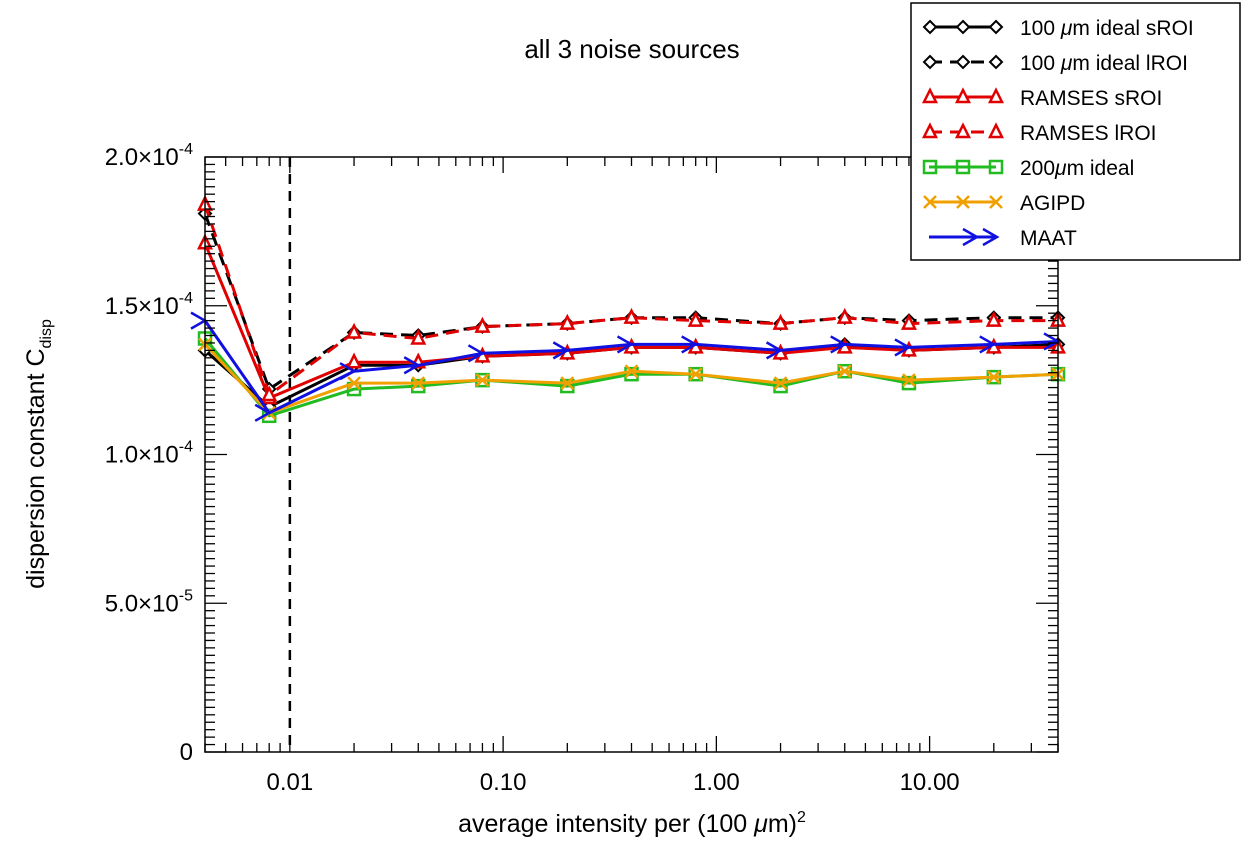 The width and height of the screenshot is (1250, 850). I want to click on x-axis-label: average intensity per (100 μm)2, so click(632, 823).